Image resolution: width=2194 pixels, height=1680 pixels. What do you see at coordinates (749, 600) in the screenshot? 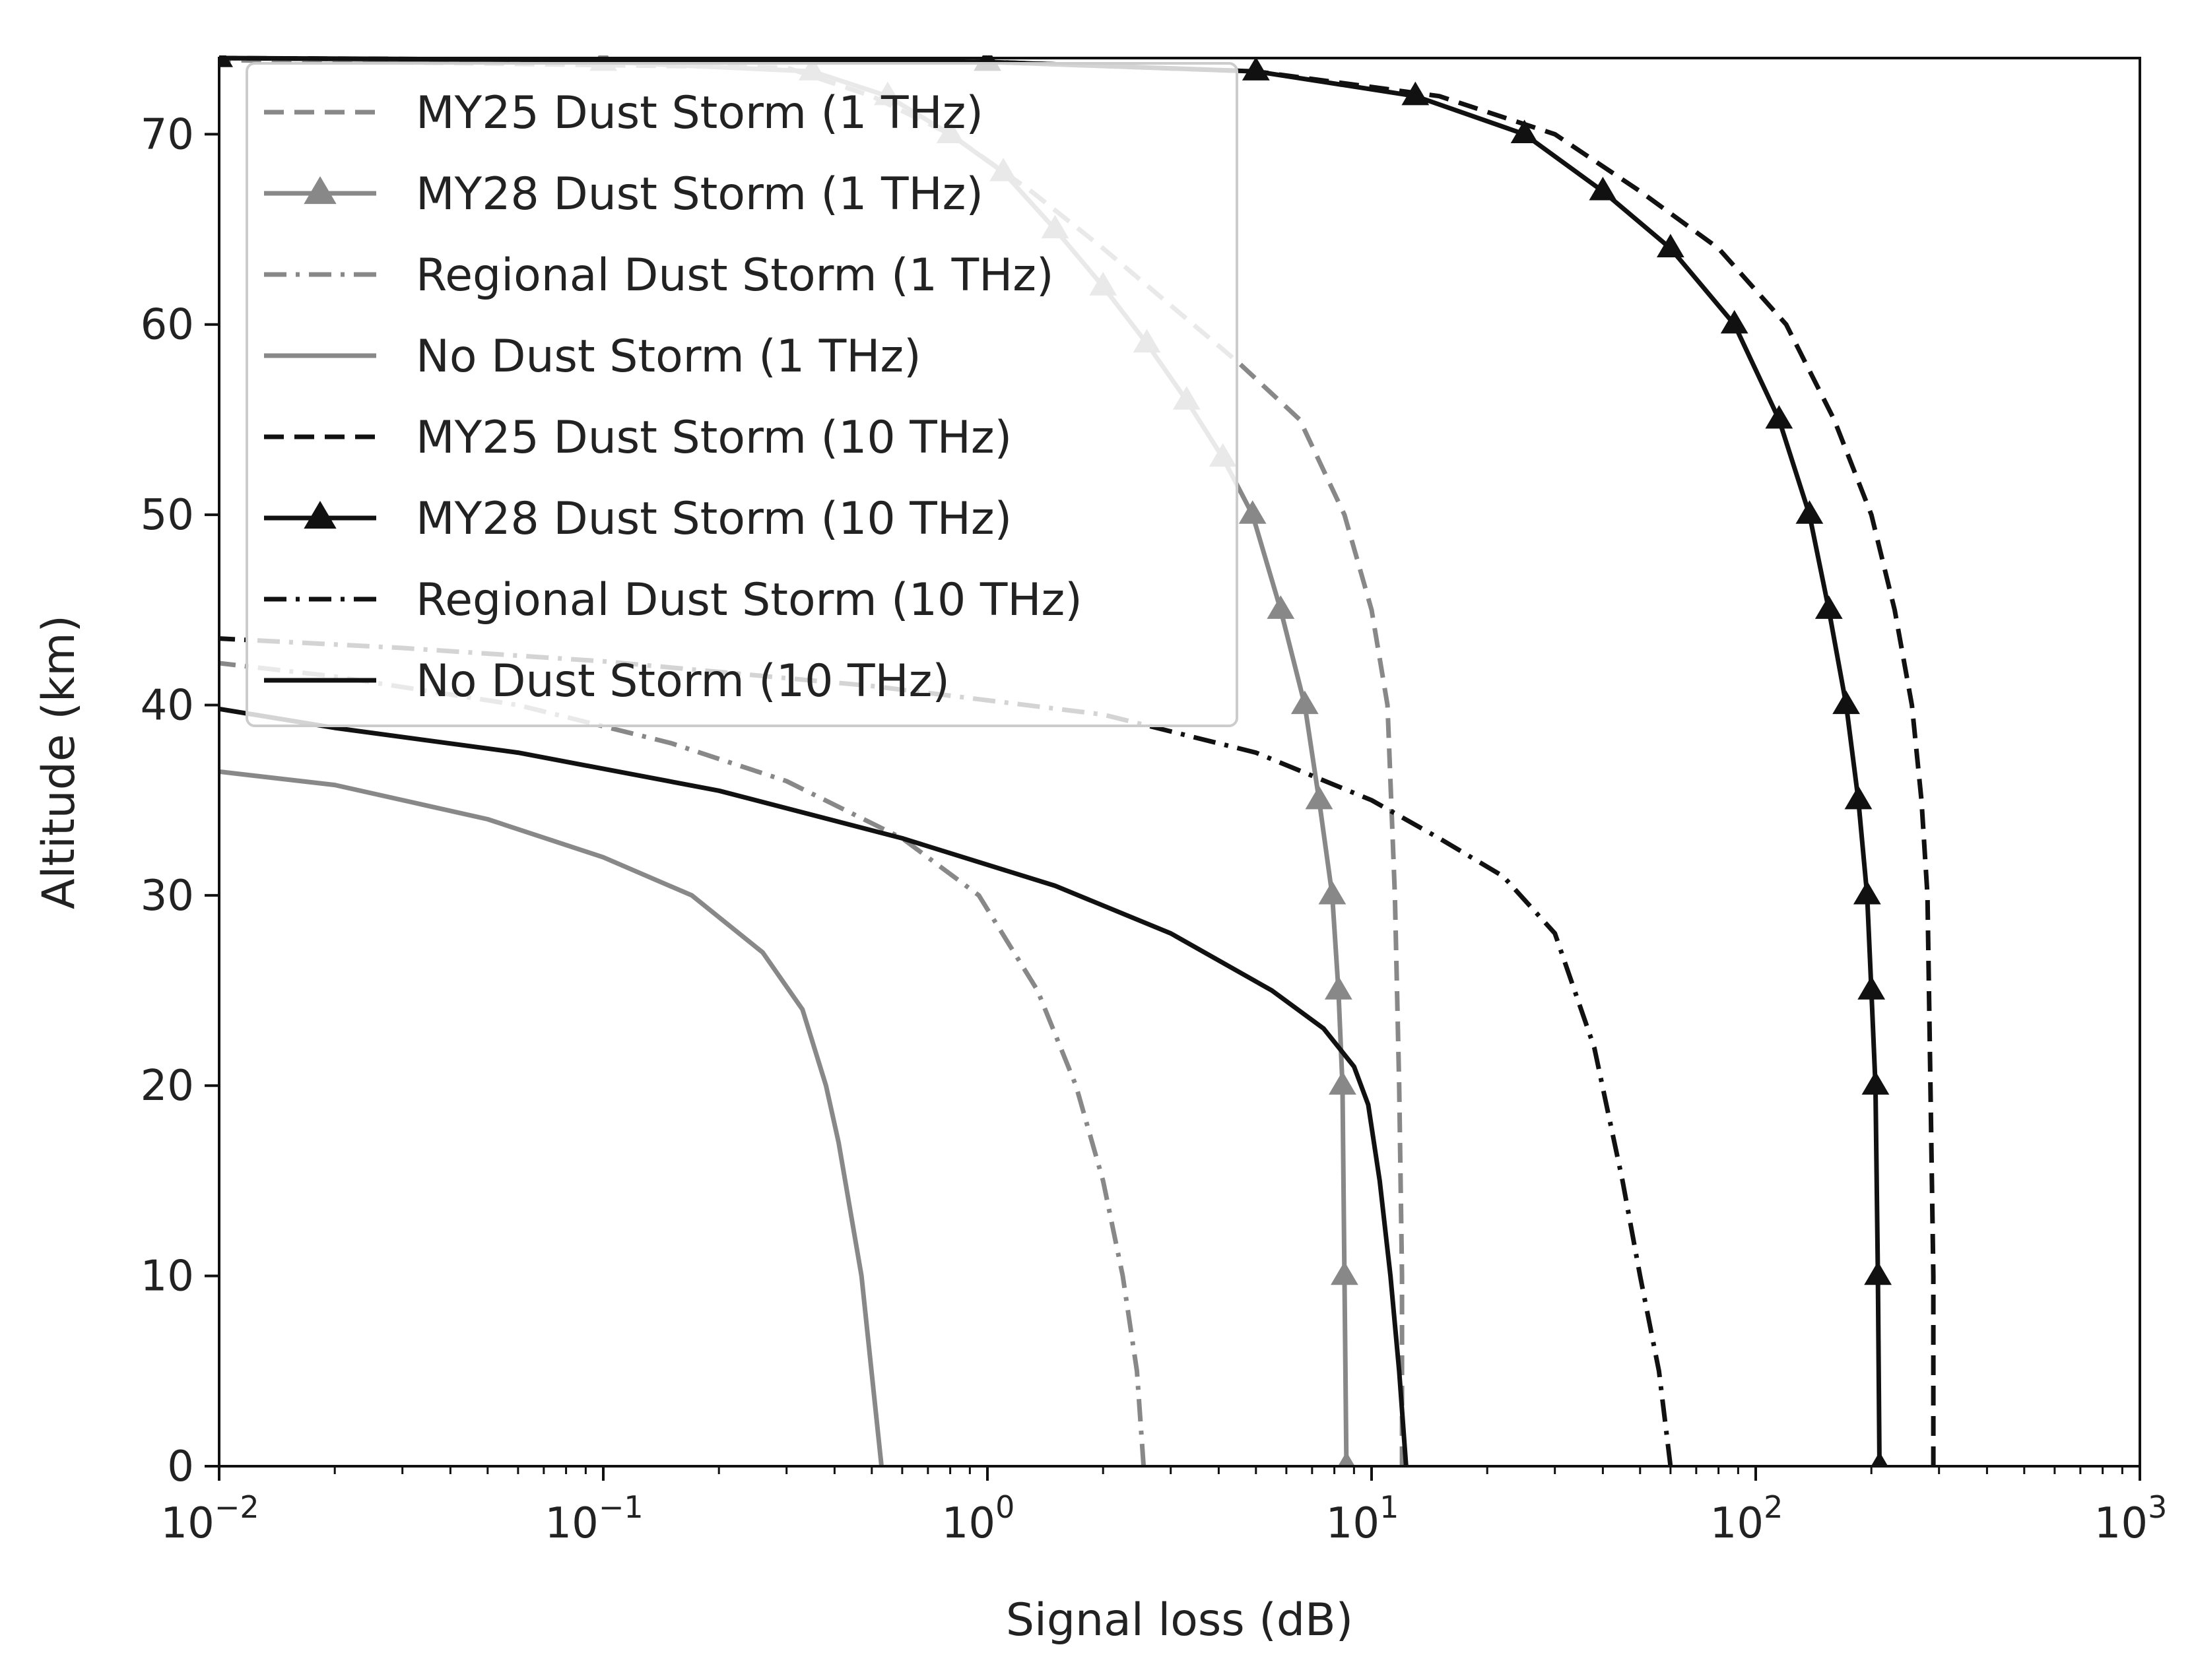
I see `legend-label-7: Regional Dust Storm (10 THz)` at bounding box center [749, 600].